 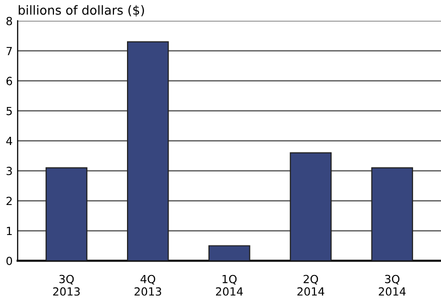 What do you see at coordinates (9, 261) in the screenshot?
I see `y-tick-label: 0` at bounding box center [9, 261].